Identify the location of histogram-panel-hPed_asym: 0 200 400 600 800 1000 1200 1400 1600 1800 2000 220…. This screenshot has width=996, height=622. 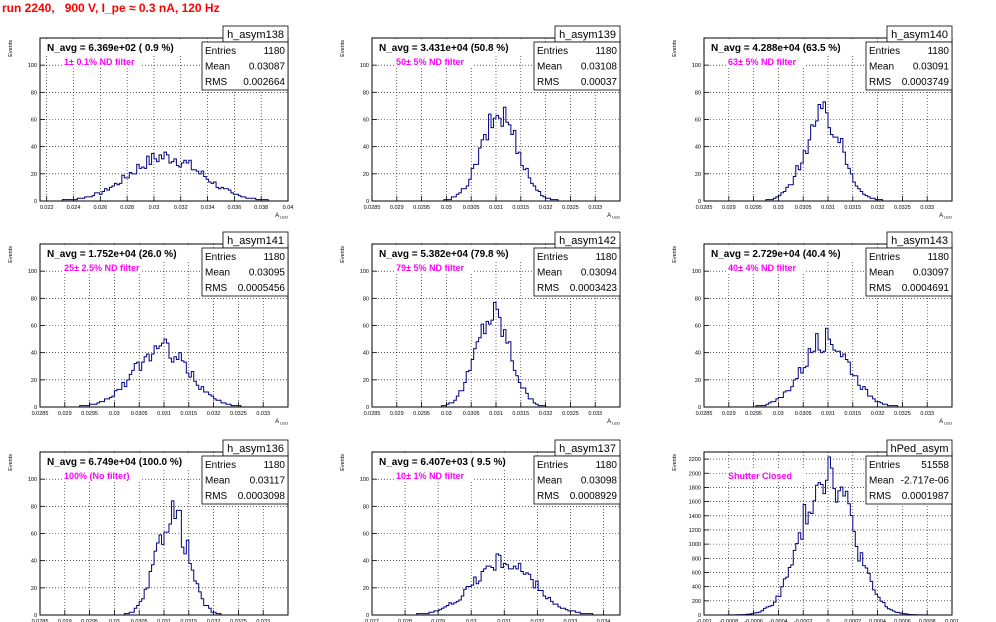
(815, 530).